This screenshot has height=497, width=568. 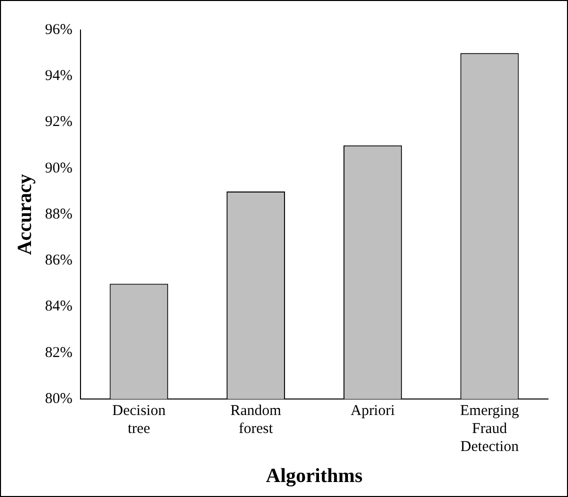 I want to click on y-tick-label: 86%, so click(x=58, y=260).